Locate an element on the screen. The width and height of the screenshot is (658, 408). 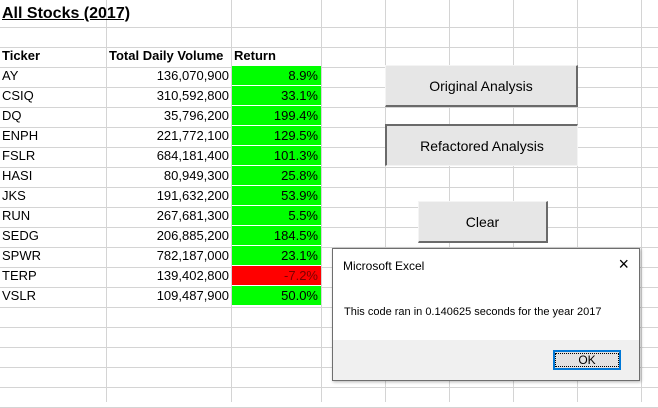
return-cell: 101.3% is located at coordinates (276, 155).